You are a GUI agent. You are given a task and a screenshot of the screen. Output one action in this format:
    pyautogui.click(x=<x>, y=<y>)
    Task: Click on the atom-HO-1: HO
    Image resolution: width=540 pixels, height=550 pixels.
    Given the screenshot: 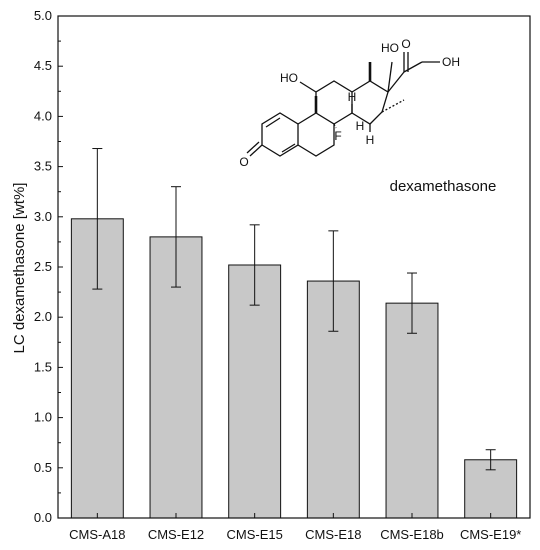 What is the action you would take?
    pyautogui.click(x=289, y=78)
    